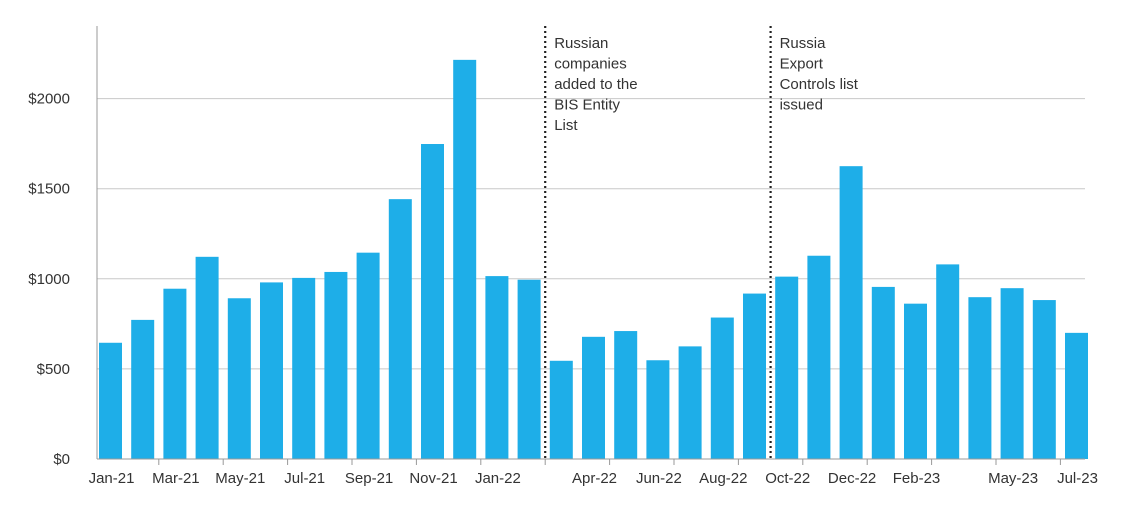  I want to click on x-tick-label: Aug-22, so click(723, 478).